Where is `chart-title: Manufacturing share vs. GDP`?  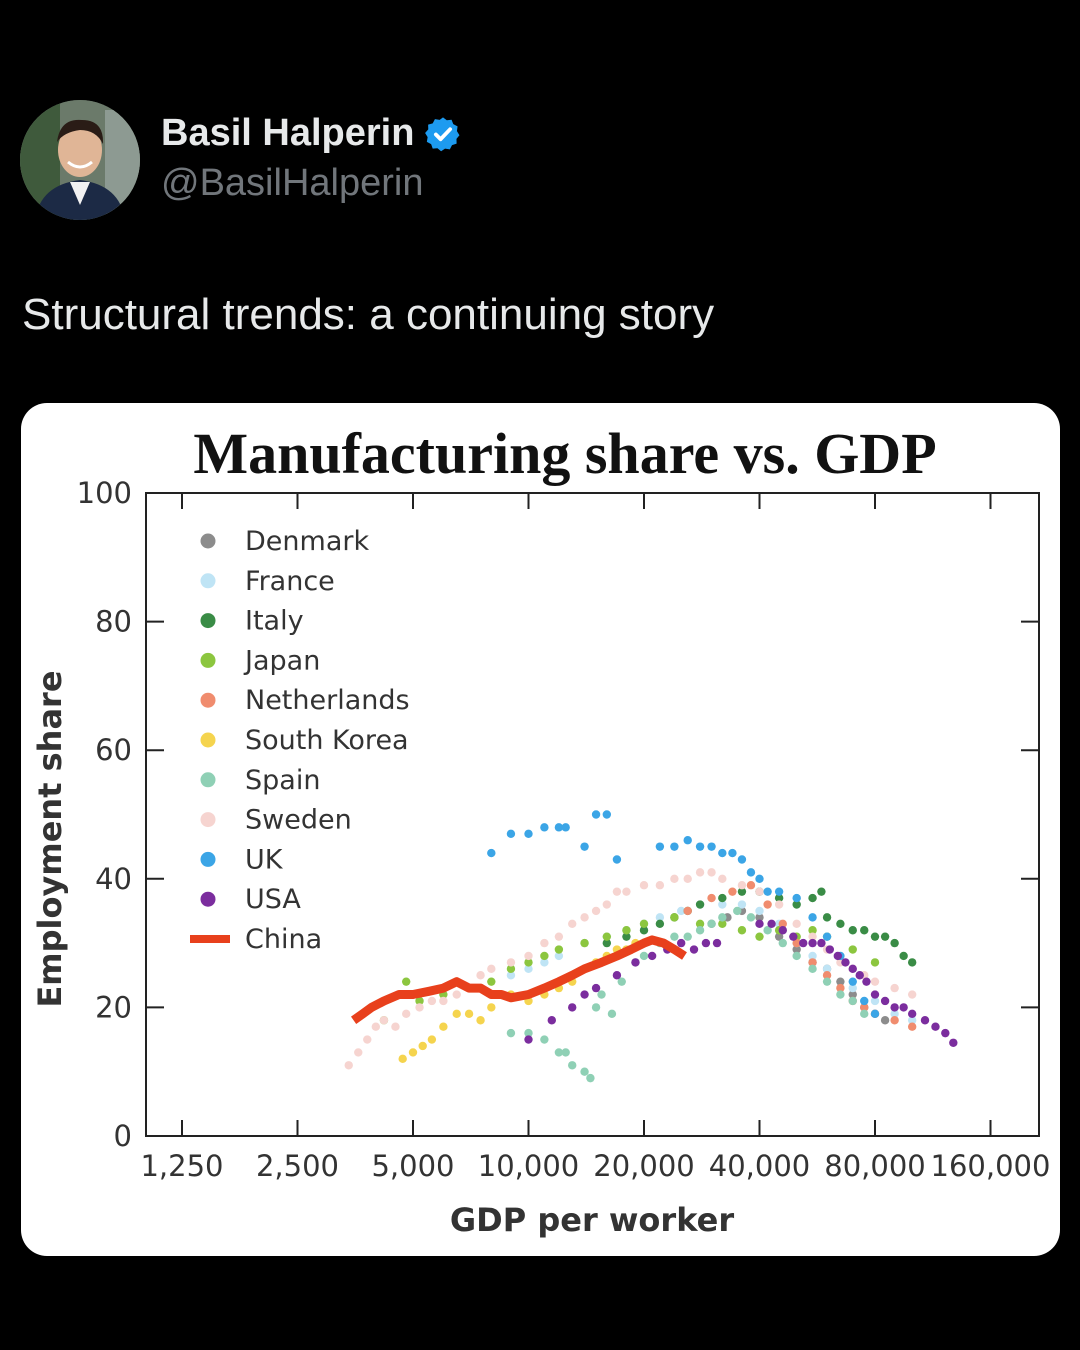 chart-title: Manufacturing share vs. GDP is located at coordinates (564, 453).